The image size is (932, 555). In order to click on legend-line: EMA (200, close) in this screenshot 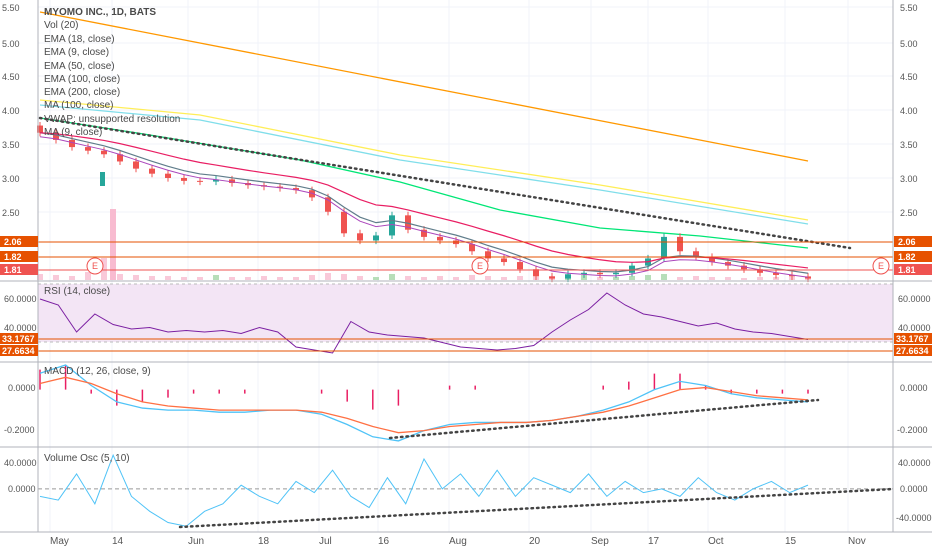, I will do `click(82, 92)`.